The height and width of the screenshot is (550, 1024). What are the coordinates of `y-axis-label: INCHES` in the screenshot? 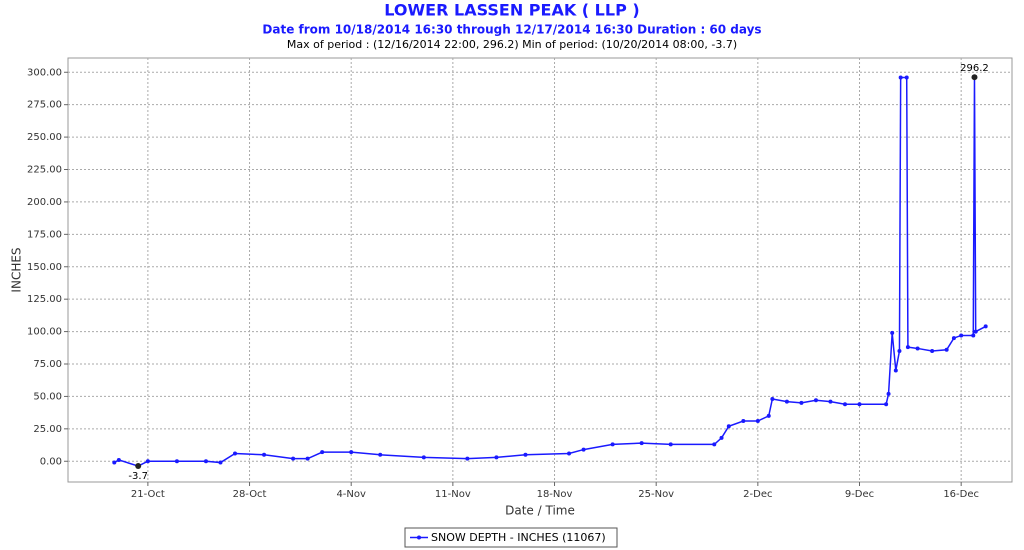 It's located at (17, 269).